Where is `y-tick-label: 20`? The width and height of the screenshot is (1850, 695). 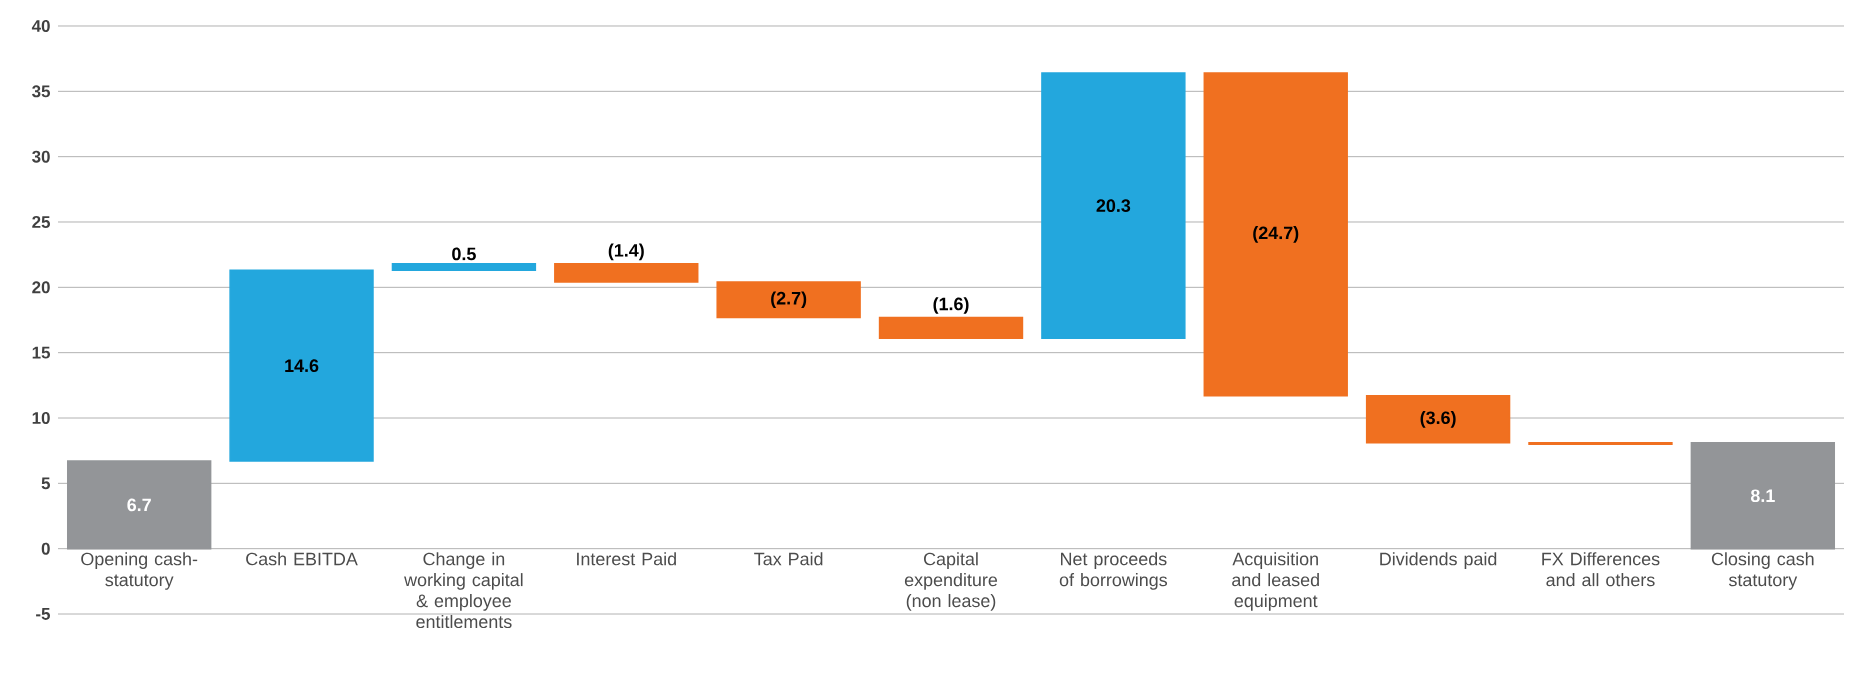 y-tick-label: 20 is located at coordinates (41, 287).